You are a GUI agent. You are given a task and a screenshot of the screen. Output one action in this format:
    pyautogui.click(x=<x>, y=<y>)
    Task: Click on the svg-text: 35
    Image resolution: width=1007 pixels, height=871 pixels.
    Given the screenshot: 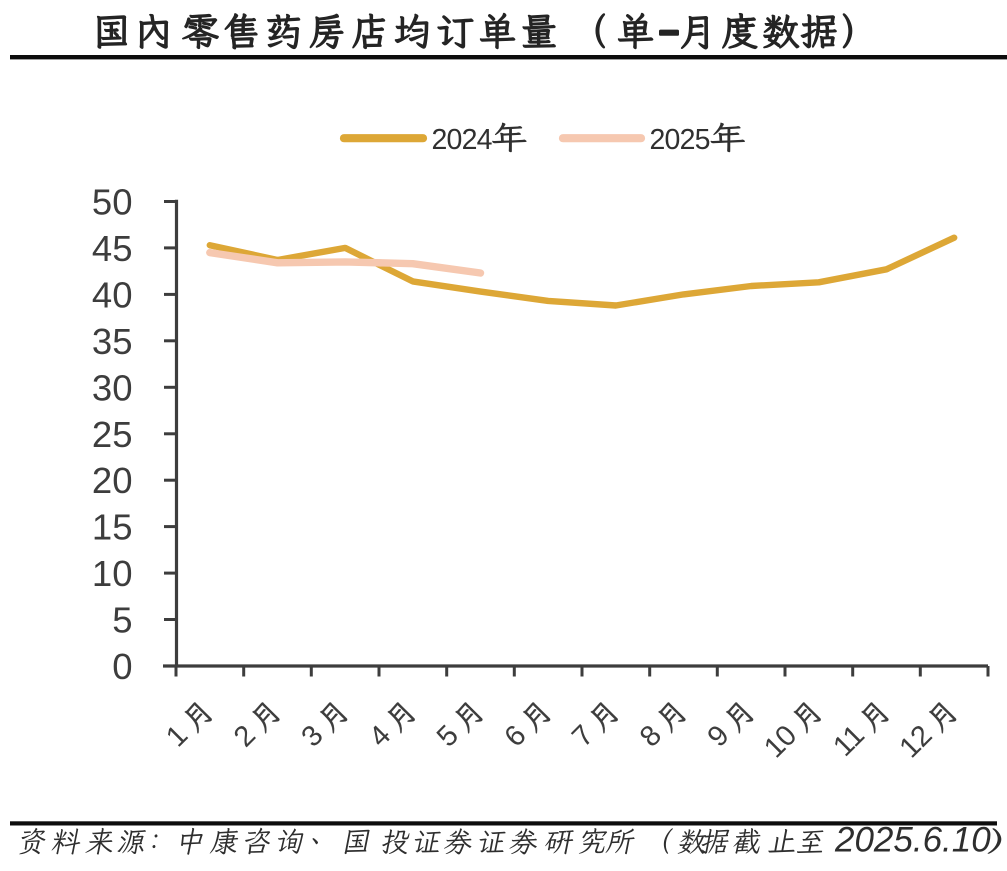 What is the action you would take?
    pyautogui.click(x=112, y=341)
    